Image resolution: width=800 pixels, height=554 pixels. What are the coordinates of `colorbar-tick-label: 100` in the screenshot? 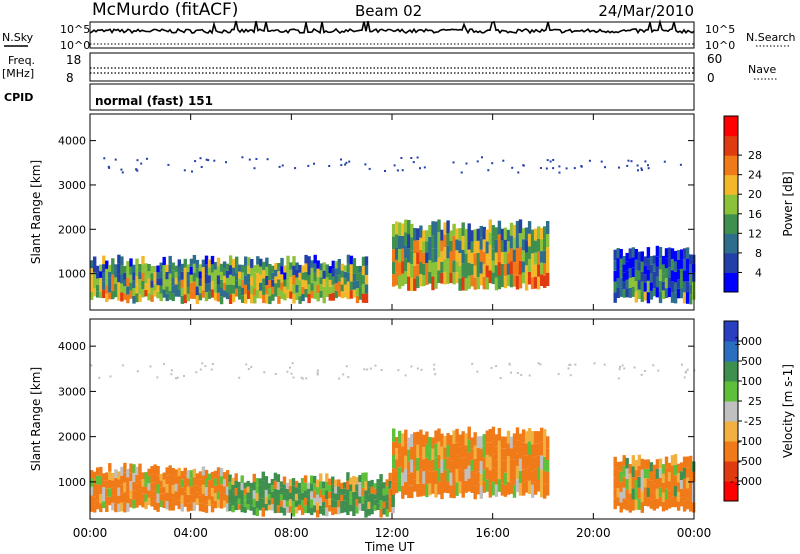 It's located at (751, 381).